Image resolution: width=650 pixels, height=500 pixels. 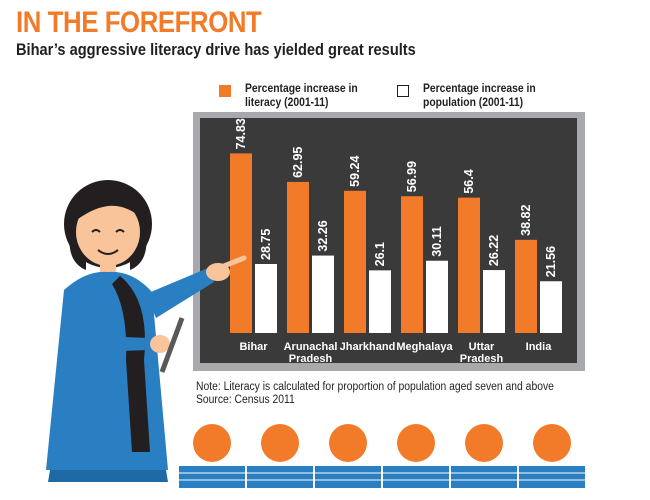 I want to click on category-label-uttar-pradesh-line2: Pradesh, so click(x=482, y=359).